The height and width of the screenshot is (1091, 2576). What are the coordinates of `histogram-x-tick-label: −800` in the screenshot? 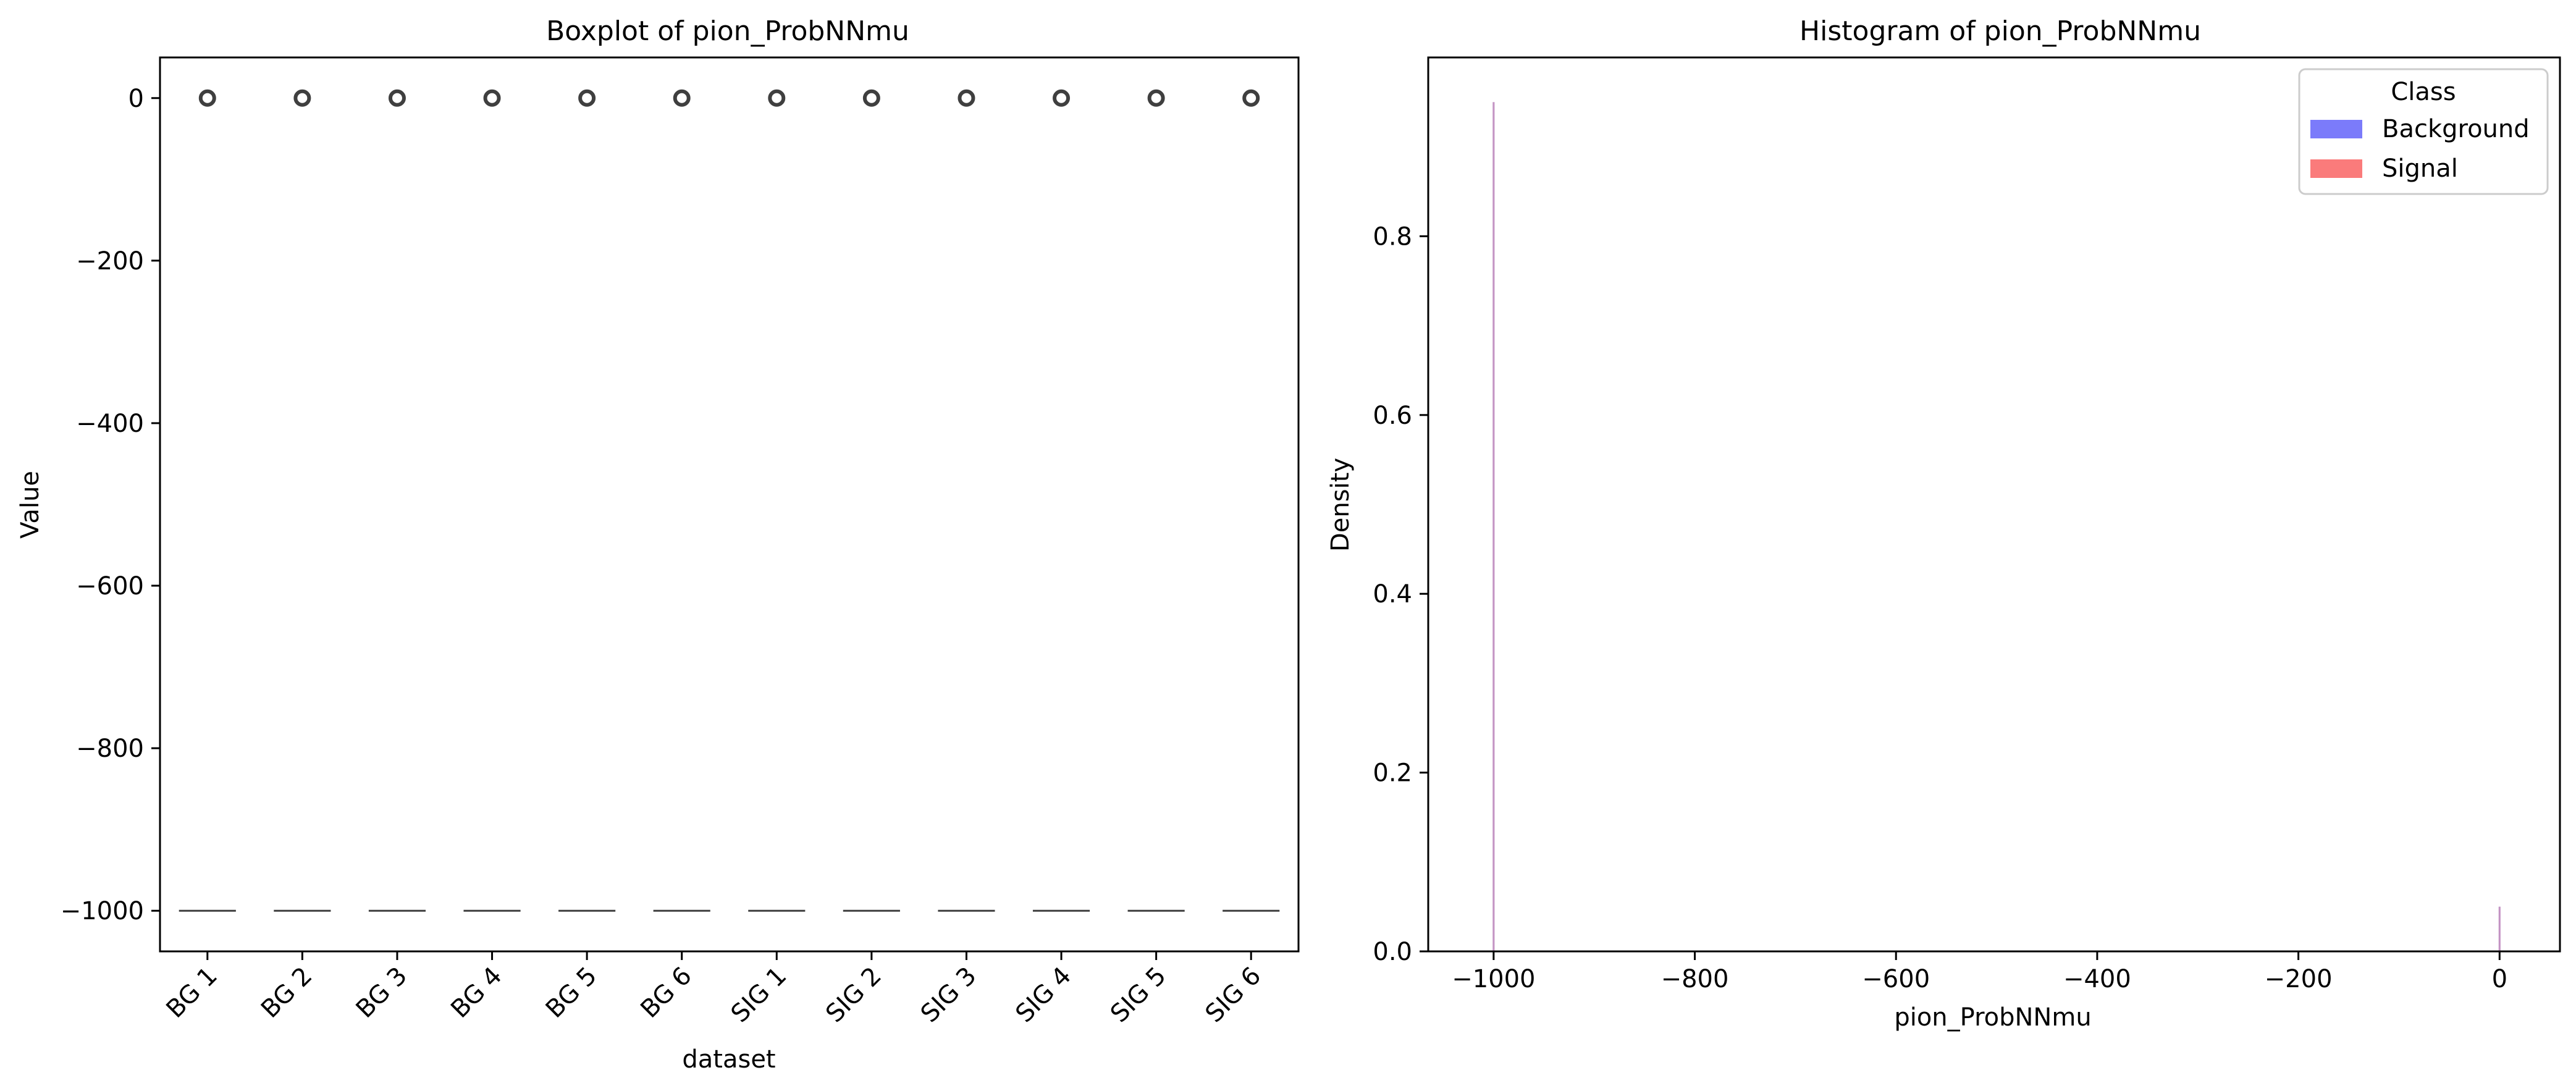 It's located at (1695, 979).